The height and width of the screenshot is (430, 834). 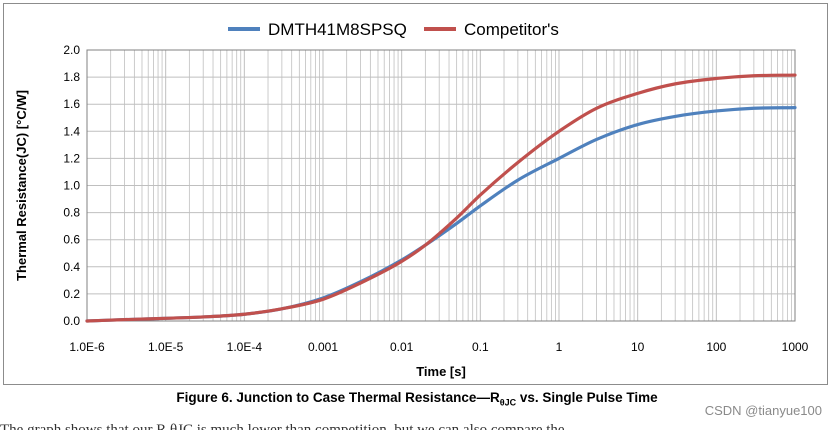 What do you see at coordinates (71, 267) in the screenshot?
I see `y-tick-label: 0.4` at bounding box center [71, 267].